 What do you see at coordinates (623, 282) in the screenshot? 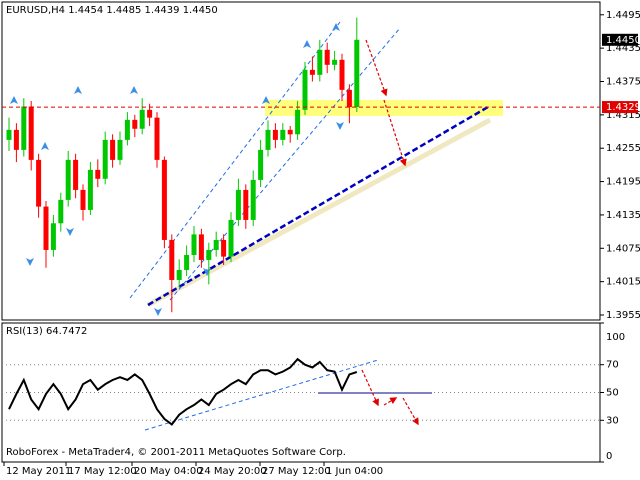
I see `y-tick-label: 1.4015` at bounding box center [623, 282].